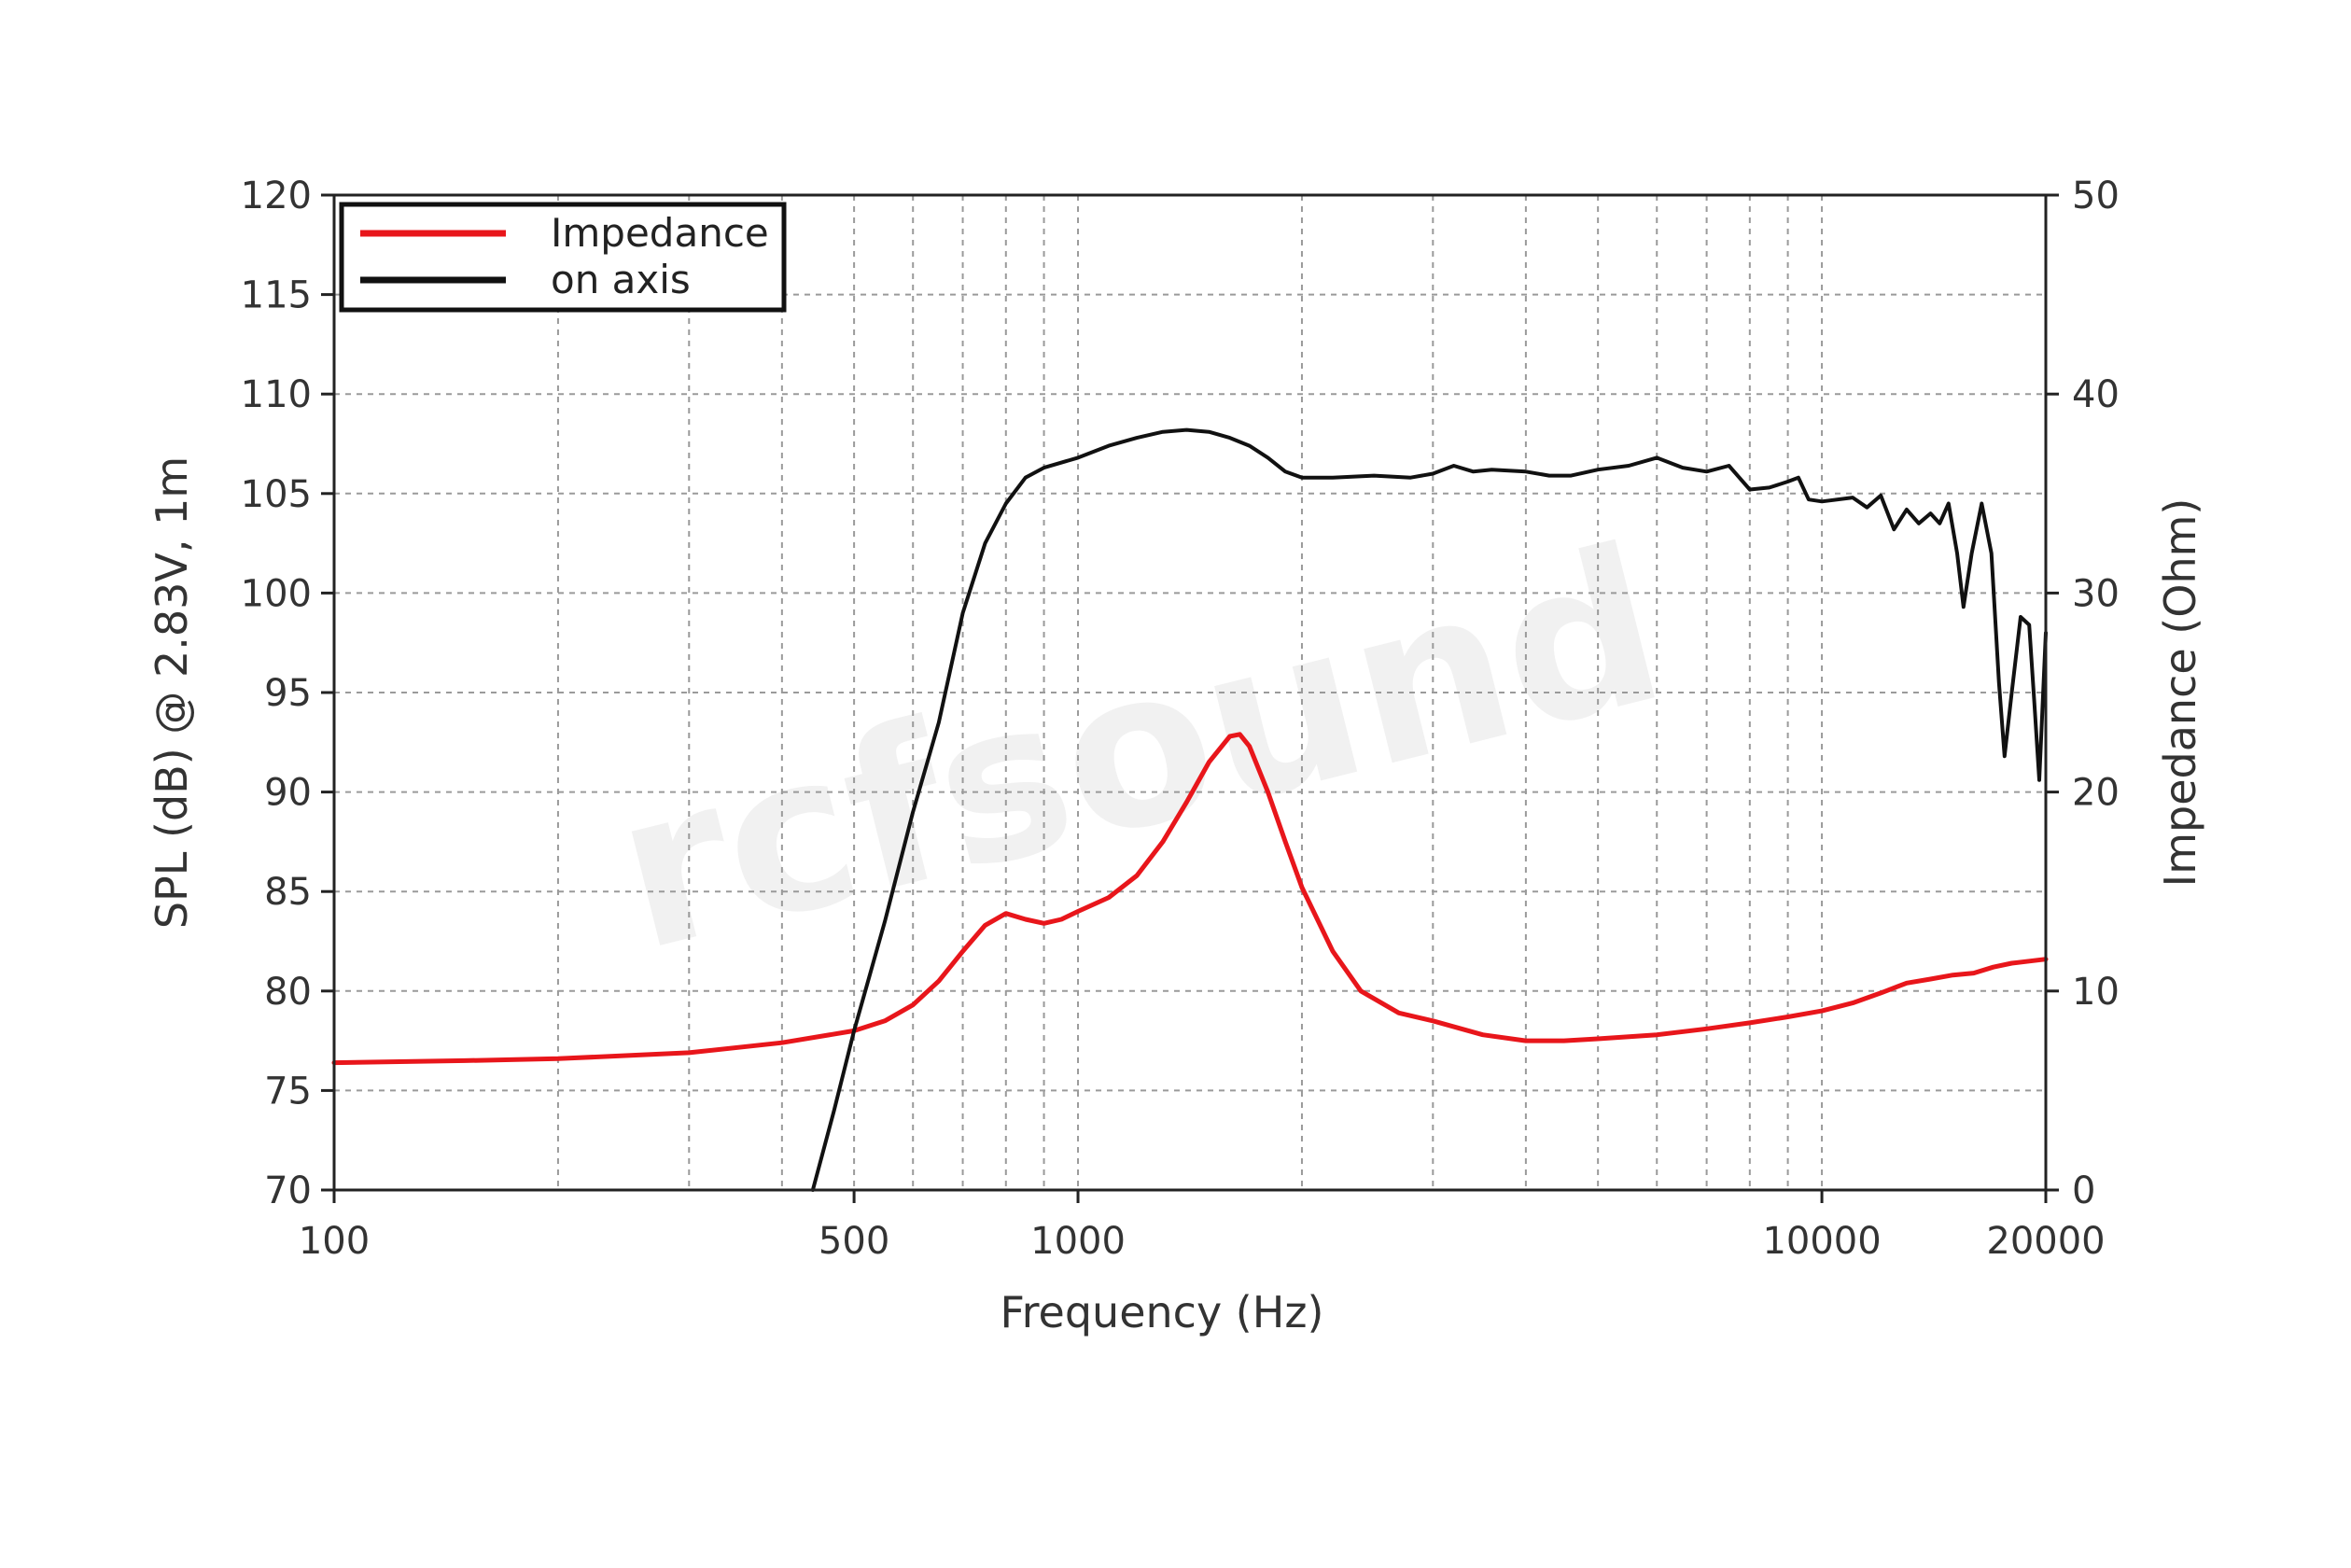 The height and width of the screenshot is (1568, 2351). I want to click on left-tick-label: 100, so click(276, 593).